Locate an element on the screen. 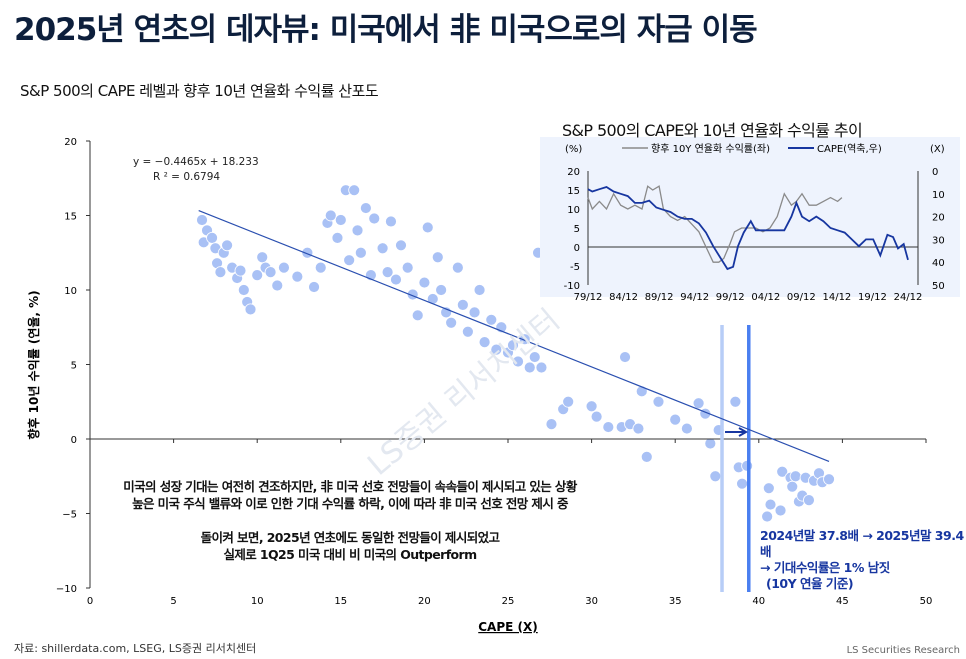  y-tick-label: 5 is located at coordinates (74, 366).